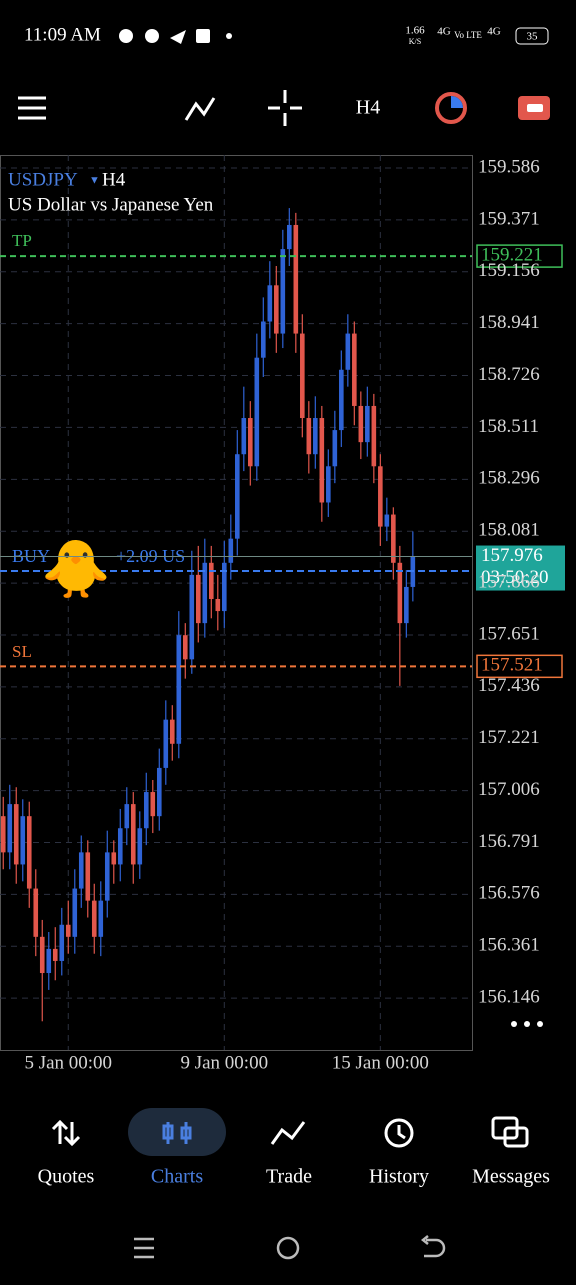 The height and width of the screenshot is (1285, 576). Describe the element at coordinates (509, 218) in the screenshot. I see `y-tick-label: 159.371` at that location.